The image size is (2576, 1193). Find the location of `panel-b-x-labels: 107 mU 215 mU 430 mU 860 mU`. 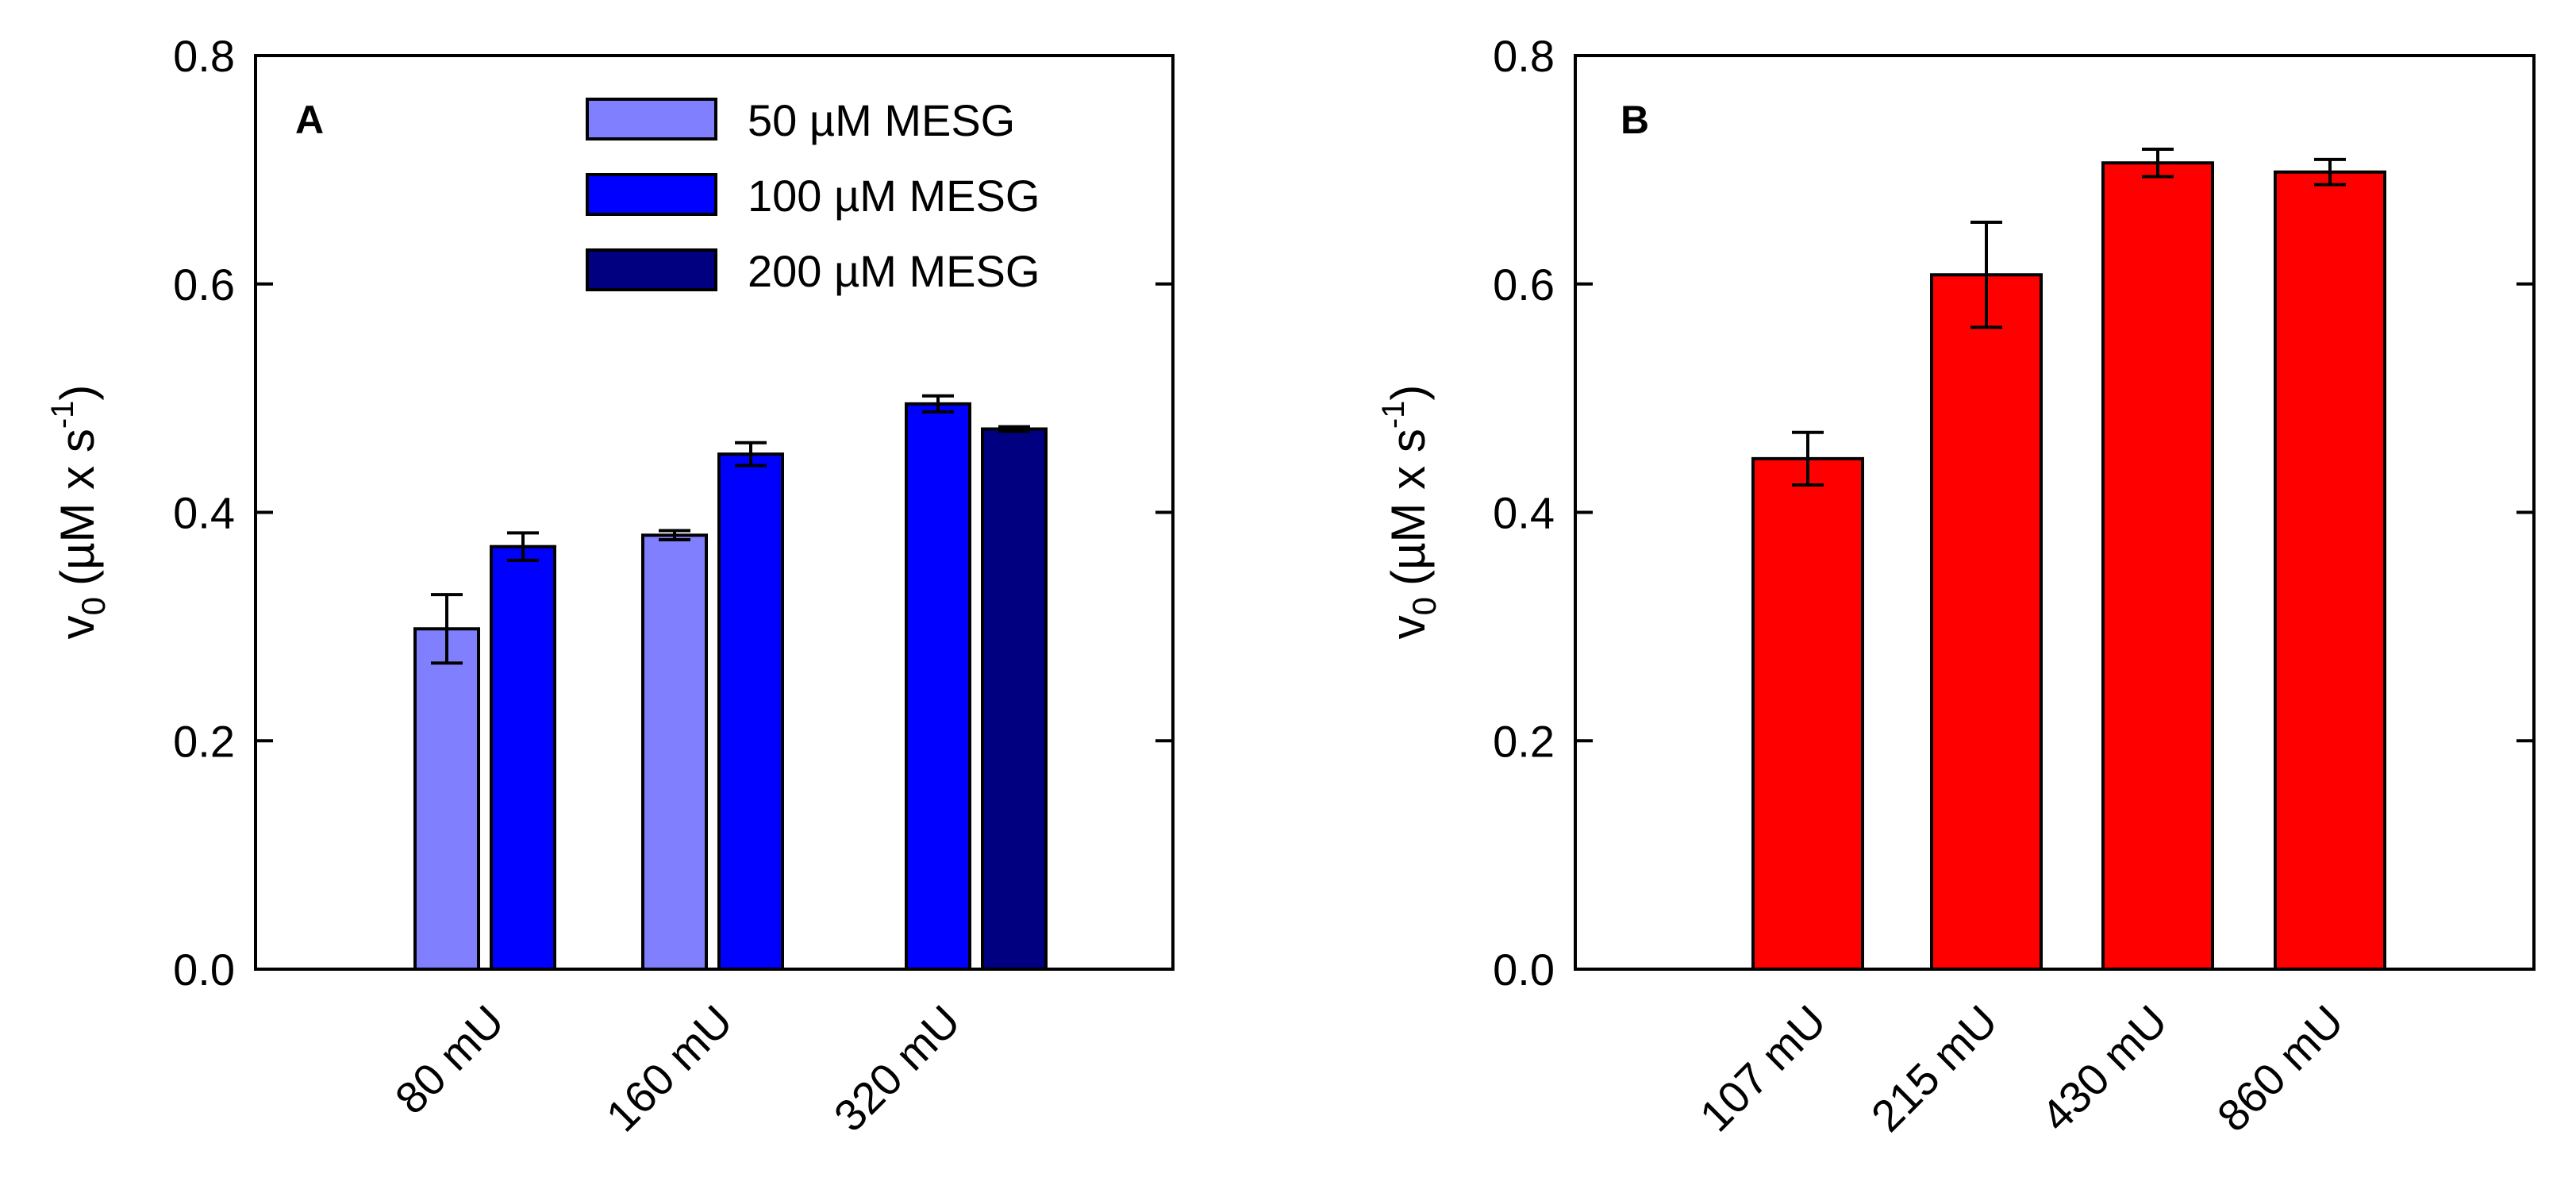

panel-b-x-labels: 107 mU 215 mU 430 mU 860 mU is located at coordinates (2022, 1068).